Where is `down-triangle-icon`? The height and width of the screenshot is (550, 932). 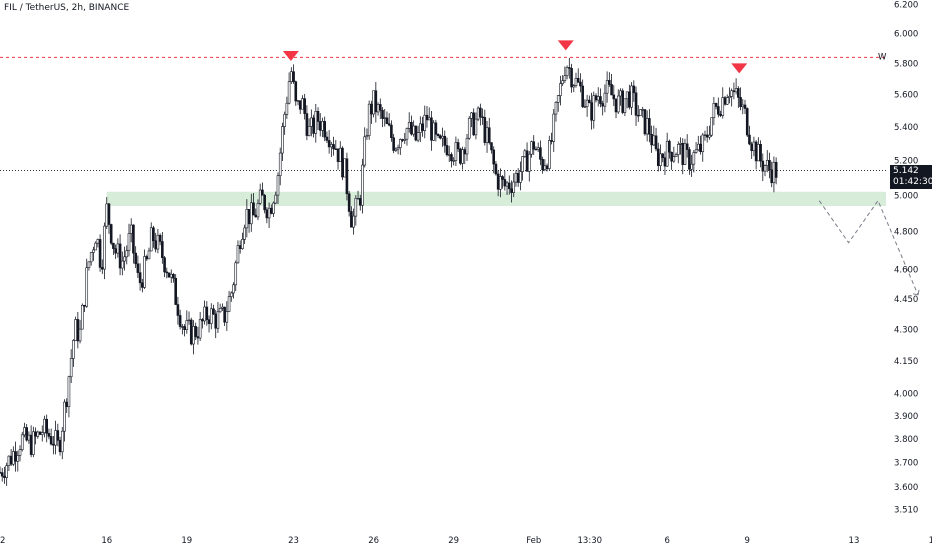 down-triangle-icon is located at coordinates (290, 56).